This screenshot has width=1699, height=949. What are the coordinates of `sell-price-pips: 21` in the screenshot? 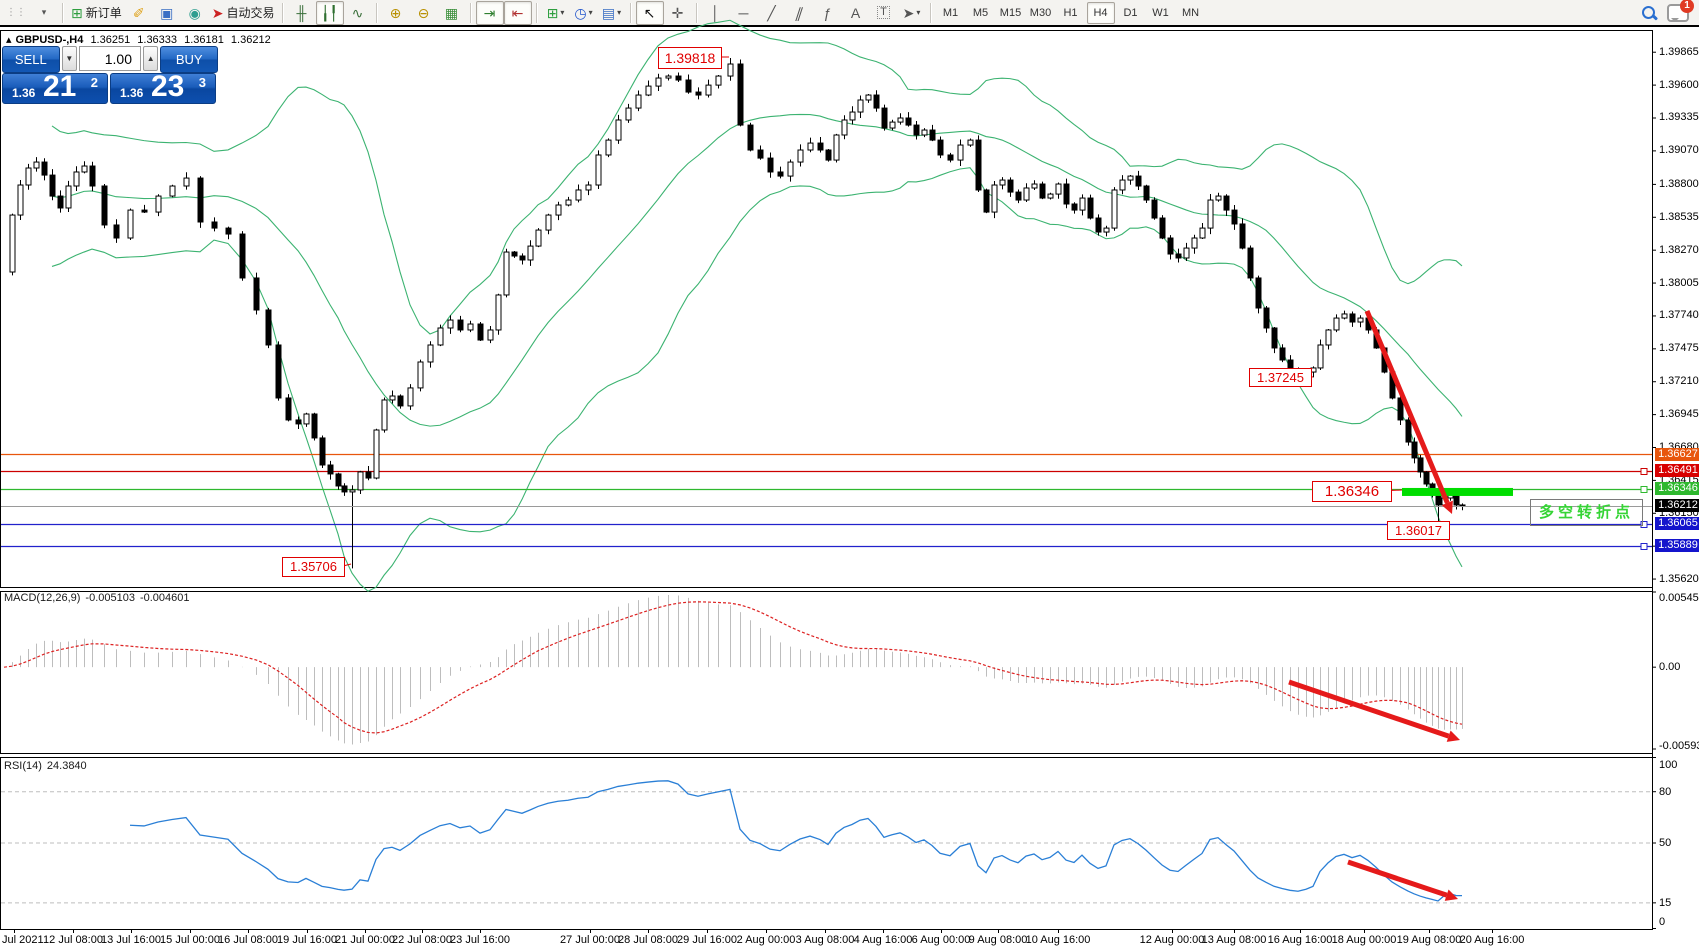 It's located at (60, 86).